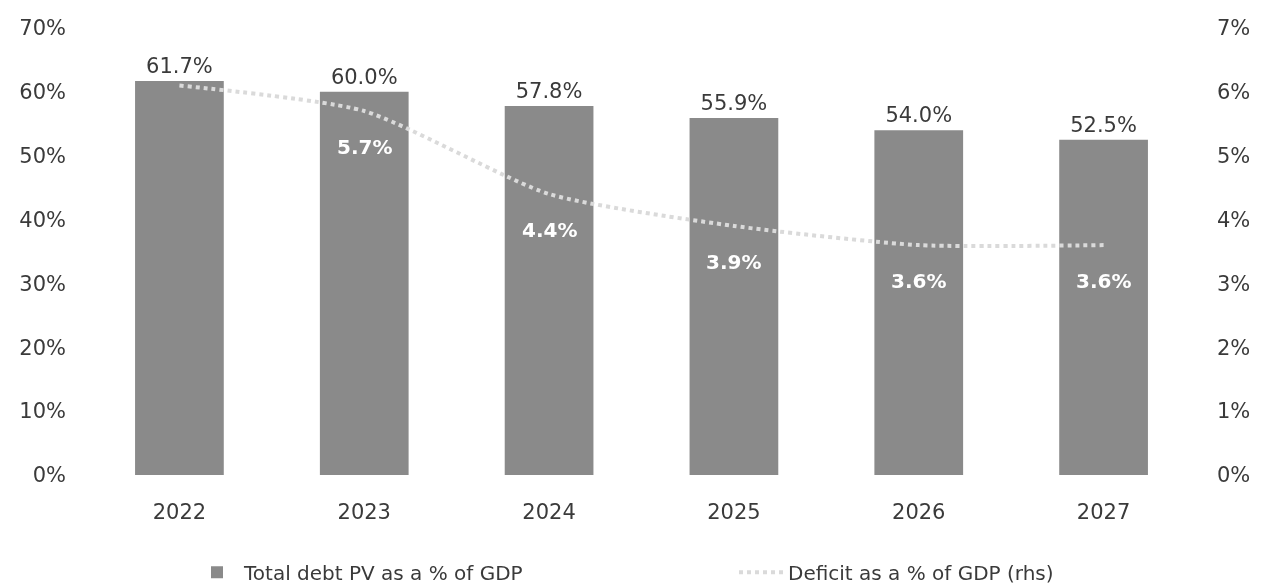  What do you see at coordinates (42, 219) in the screenshot?
I see `y-tick-label: 40%` at bounding box center [42, 219].